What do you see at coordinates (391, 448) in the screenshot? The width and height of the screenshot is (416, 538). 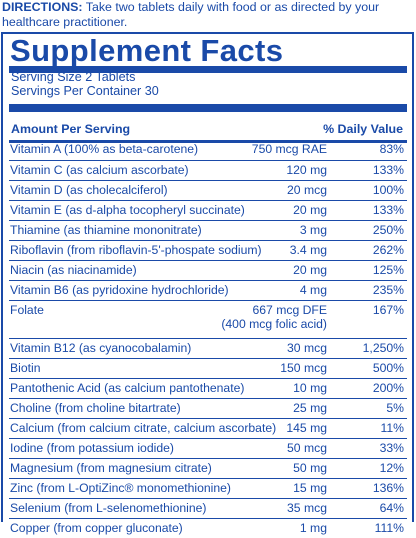 I see `nutrient-daily-value: 33%` at bounding box center [391, 448].